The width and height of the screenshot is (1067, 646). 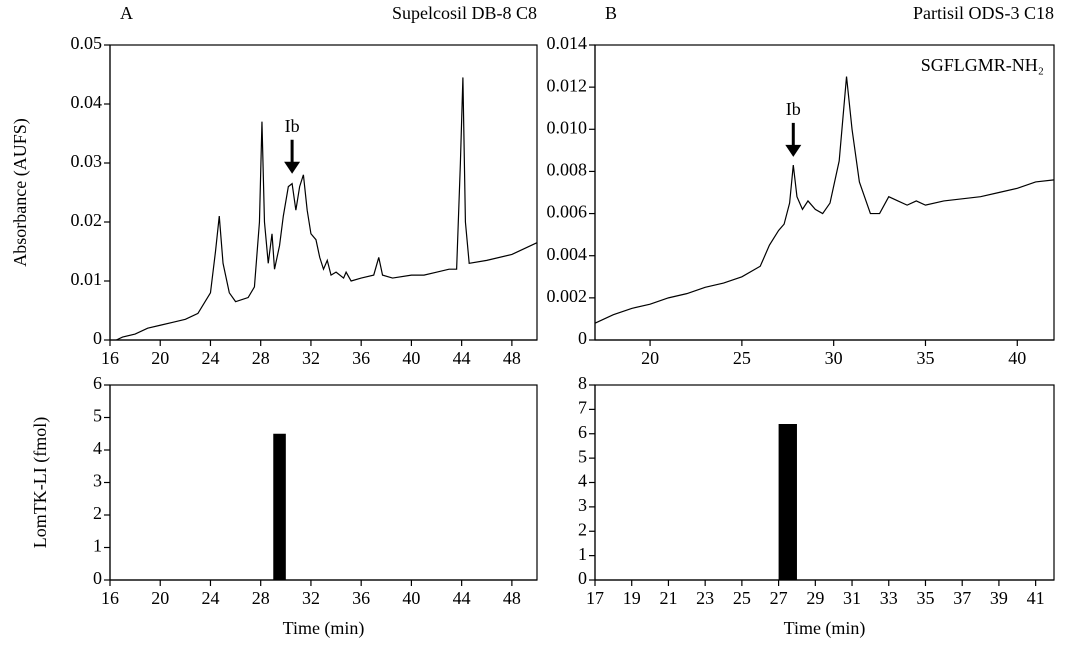 What do you see at coordinates (87, 43) in the screenshot?
I see `y-tick-label: 0.05` at bounding box center [87, 43].